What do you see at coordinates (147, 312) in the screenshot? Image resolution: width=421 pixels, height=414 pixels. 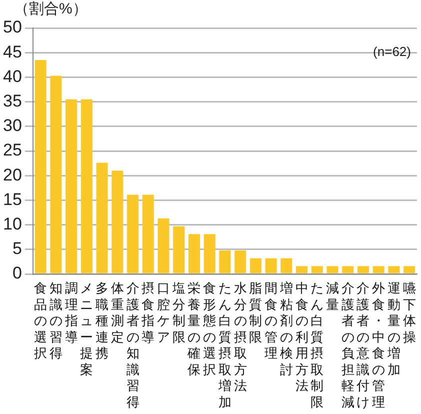 I see `x-tick-label: 摂食指導` at bounding box center [147, 312].